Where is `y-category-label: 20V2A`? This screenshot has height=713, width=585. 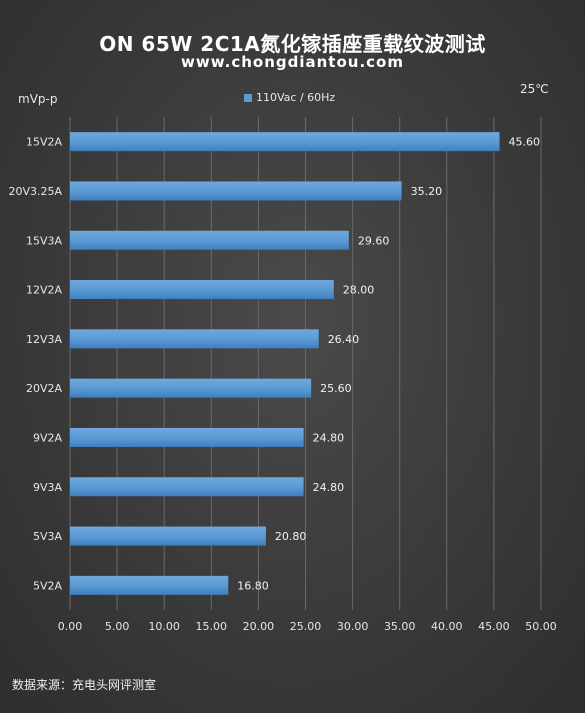 y-category-label: 20V2A is located at coordinates (44, 388).